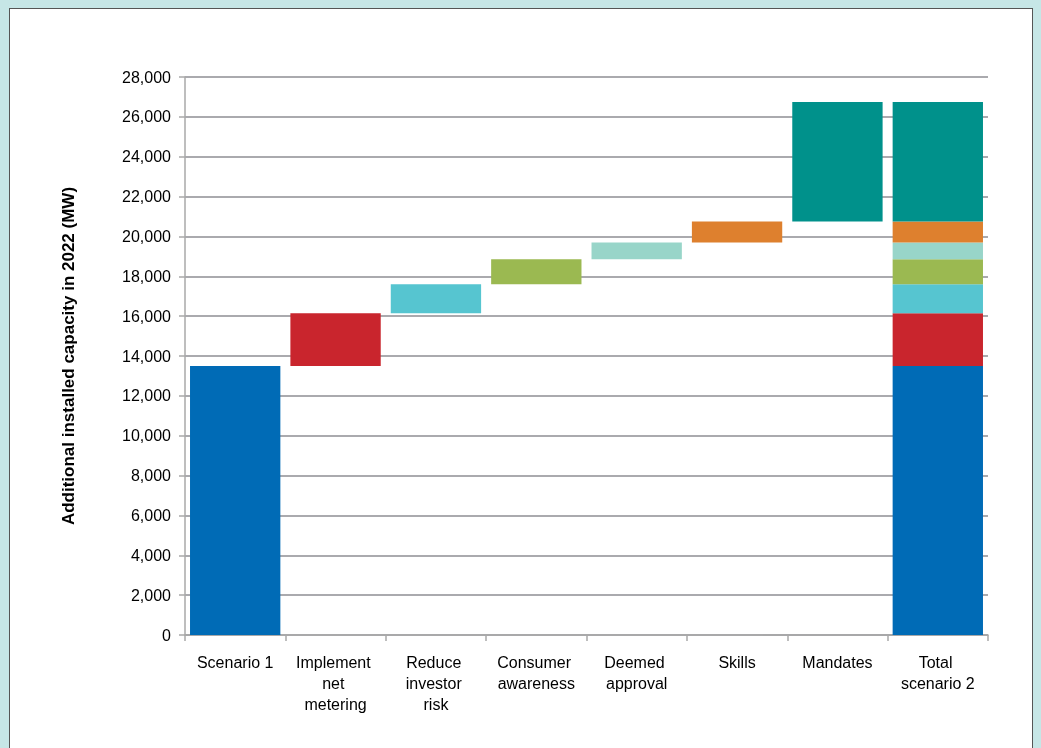  I want to click on x-tick-label: Reduce investor risk, so click(436, 683).